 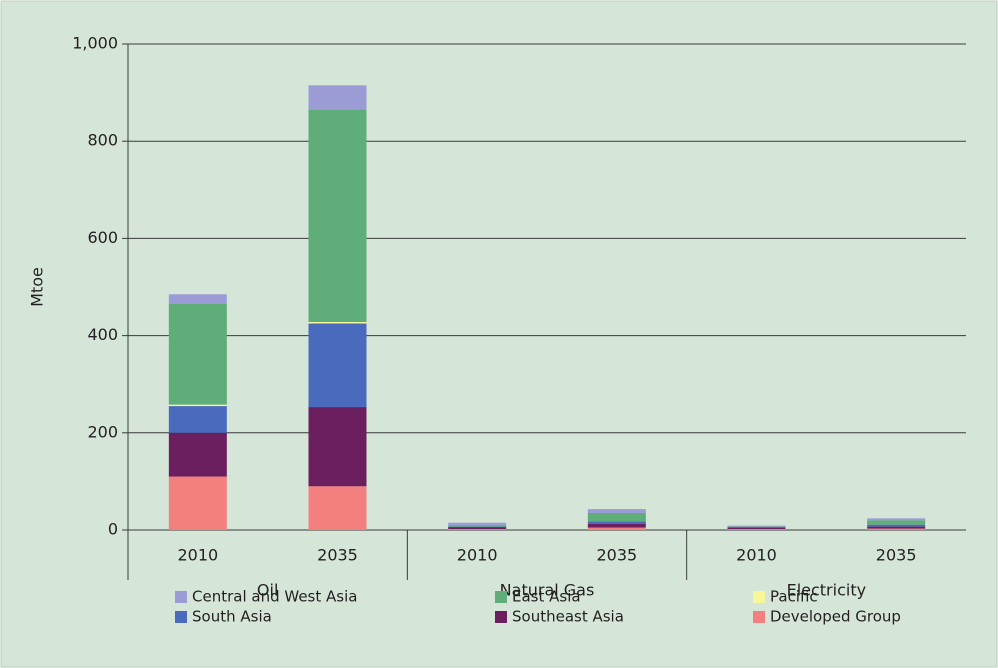 I want to click on y-tick-label: 1,000, so click(x=95, y=43).